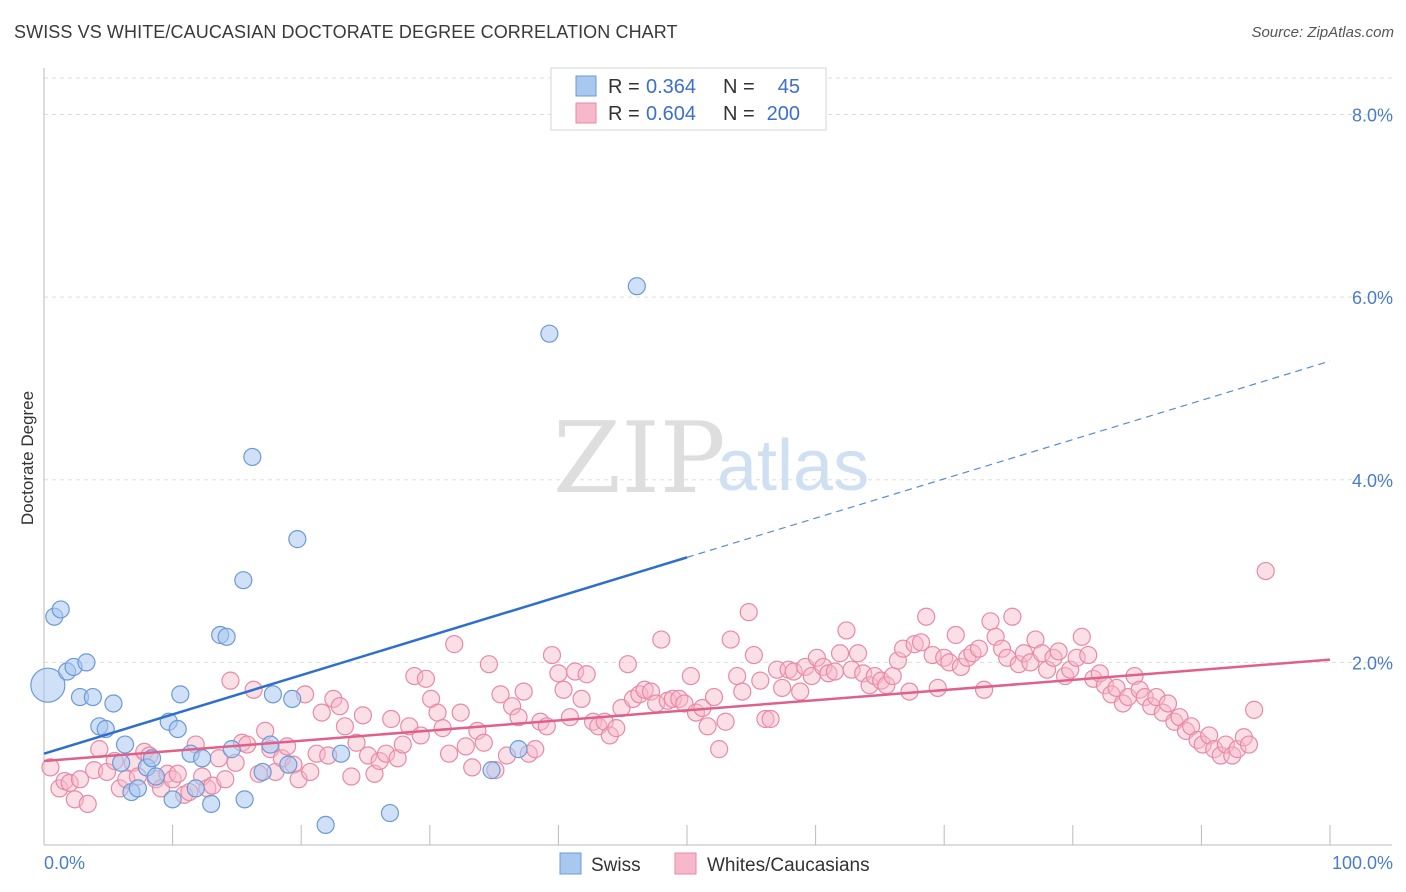 This screenshot has height=892, width=1406. What do you see at coordinates (739, 87) in the screenshot?
I see `legend-n-label-1: N =` at bounding box center [739, 87].